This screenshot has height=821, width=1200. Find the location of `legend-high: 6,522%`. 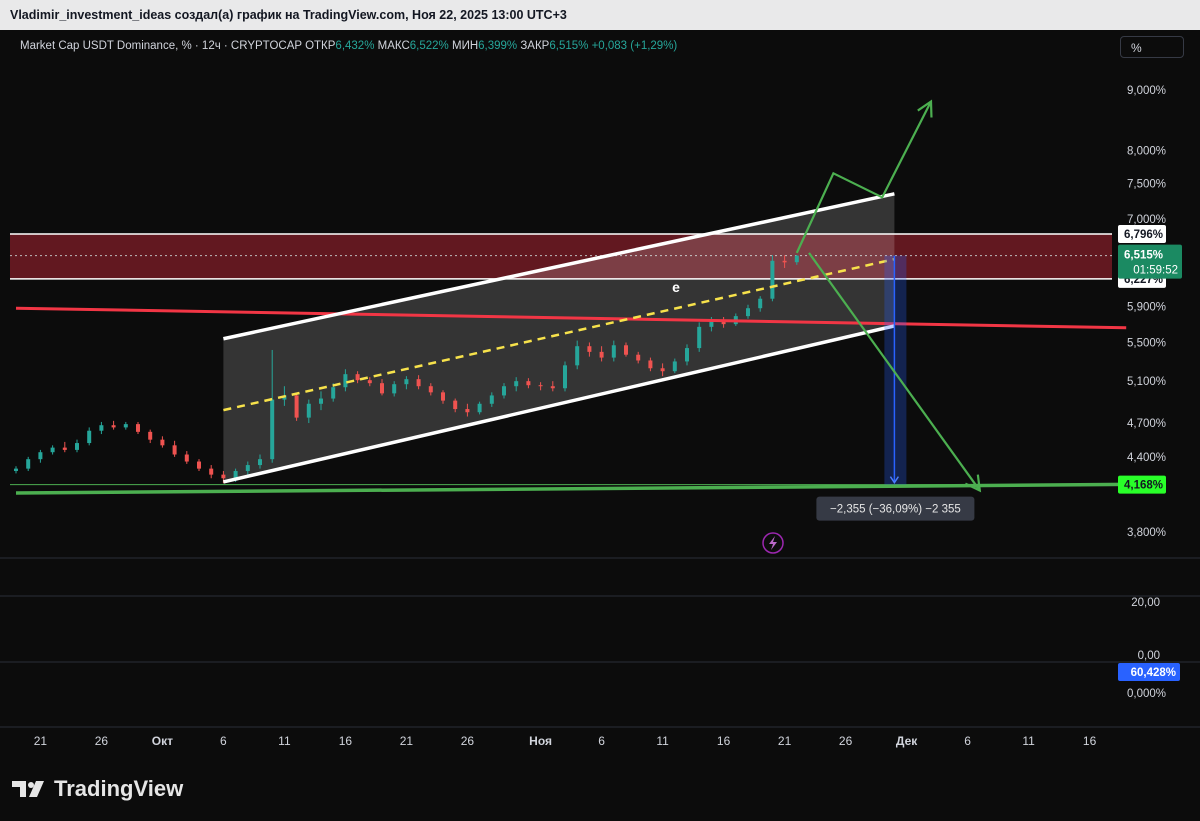

legend-high: 6,522% is located at coordinates (429, 46).